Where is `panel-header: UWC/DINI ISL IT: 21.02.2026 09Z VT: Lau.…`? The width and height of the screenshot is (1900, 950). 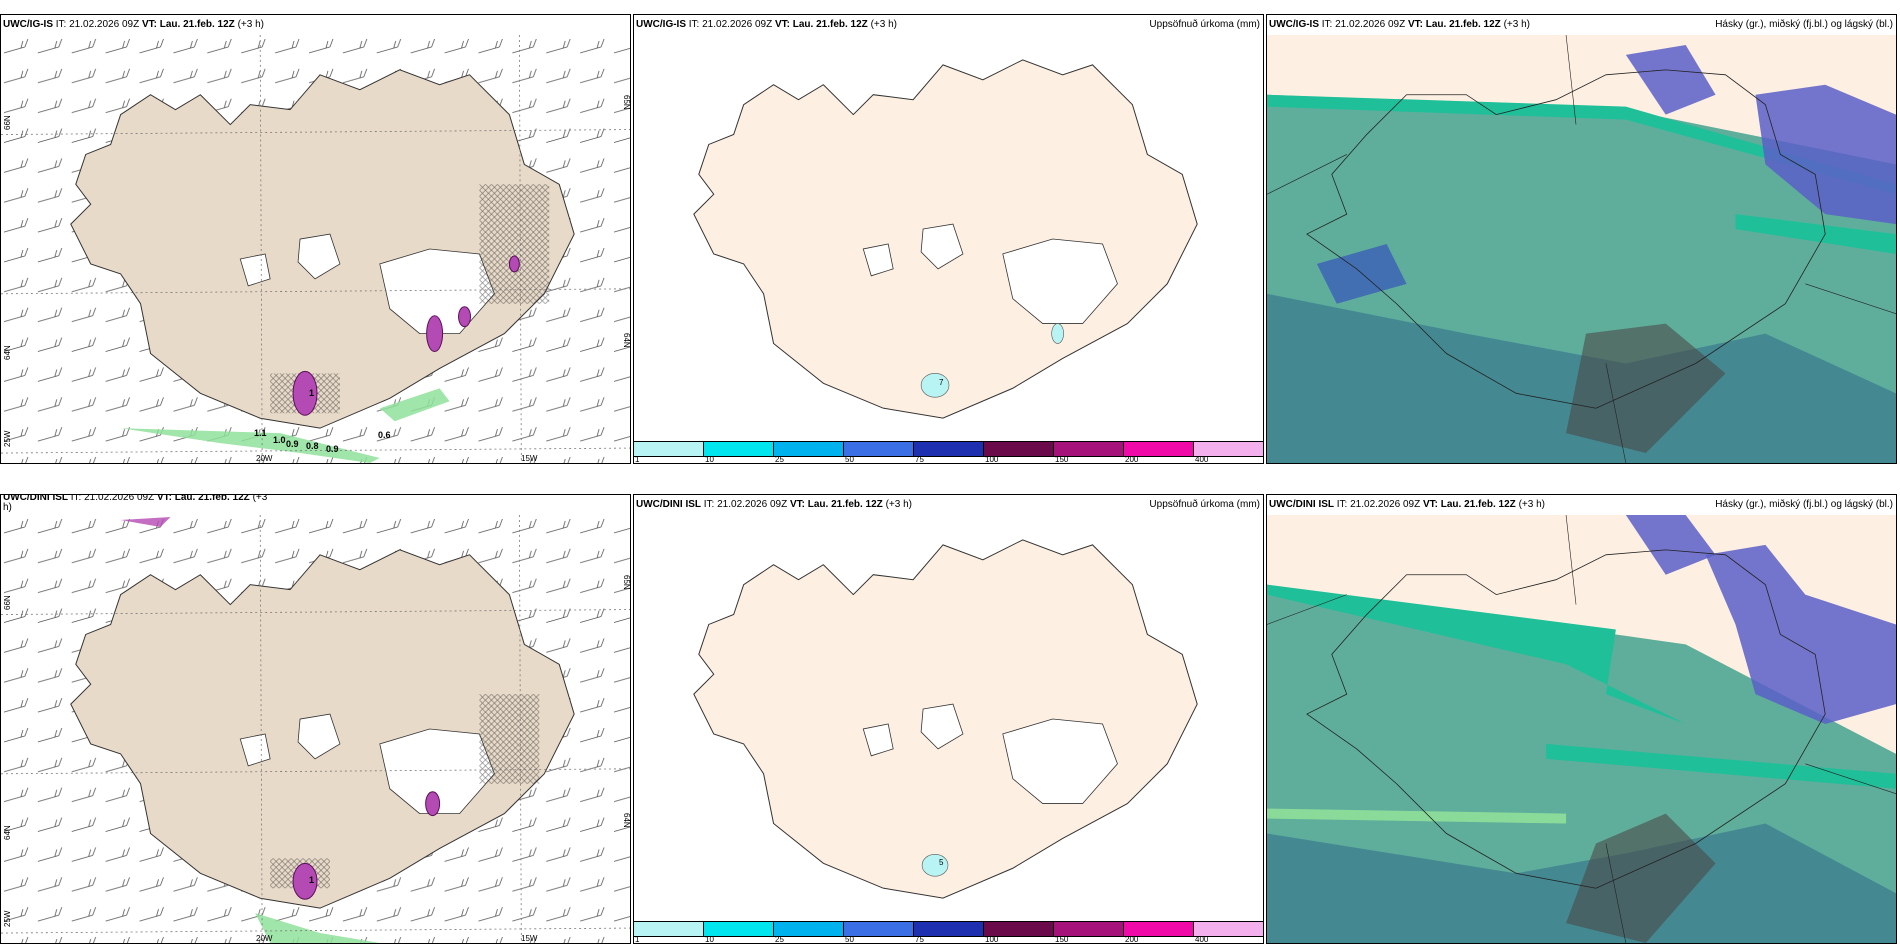 panel-header: UWC/DINI ISL IT: 21.02.2026 09Z VT: Lau.… is located at coordinates (315, 504).